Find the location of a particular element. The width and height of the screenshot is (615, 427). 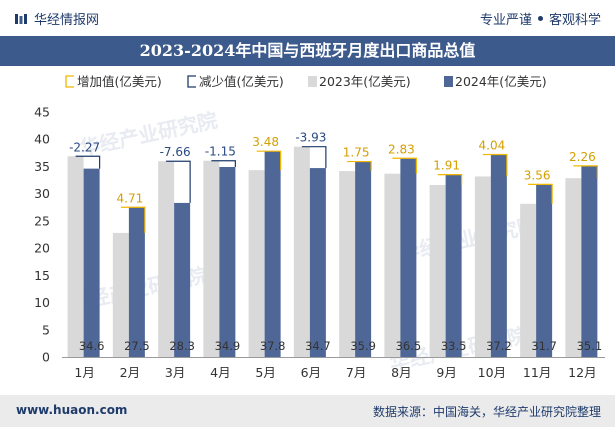

value-label-2024: 27.5 is located at coordinates (137, 346).